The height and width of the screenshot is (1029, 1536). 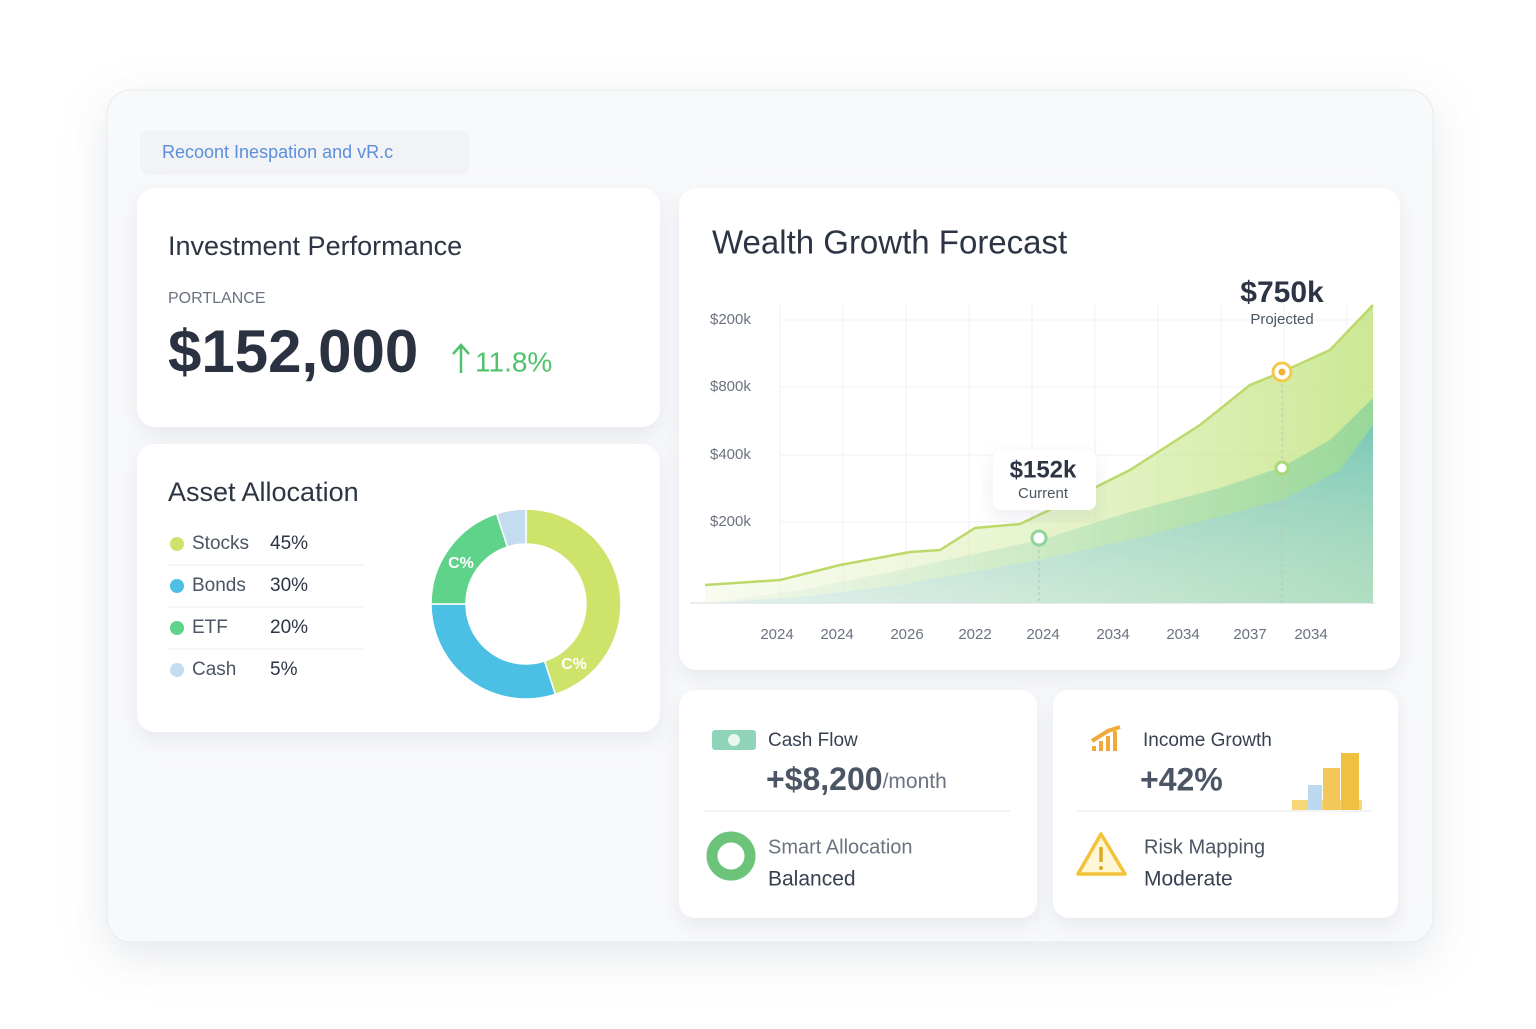 What do you see at coordinates (906, 634) in the screenshot?
I see `x-label: 2026` at bounding box center [906, 634].